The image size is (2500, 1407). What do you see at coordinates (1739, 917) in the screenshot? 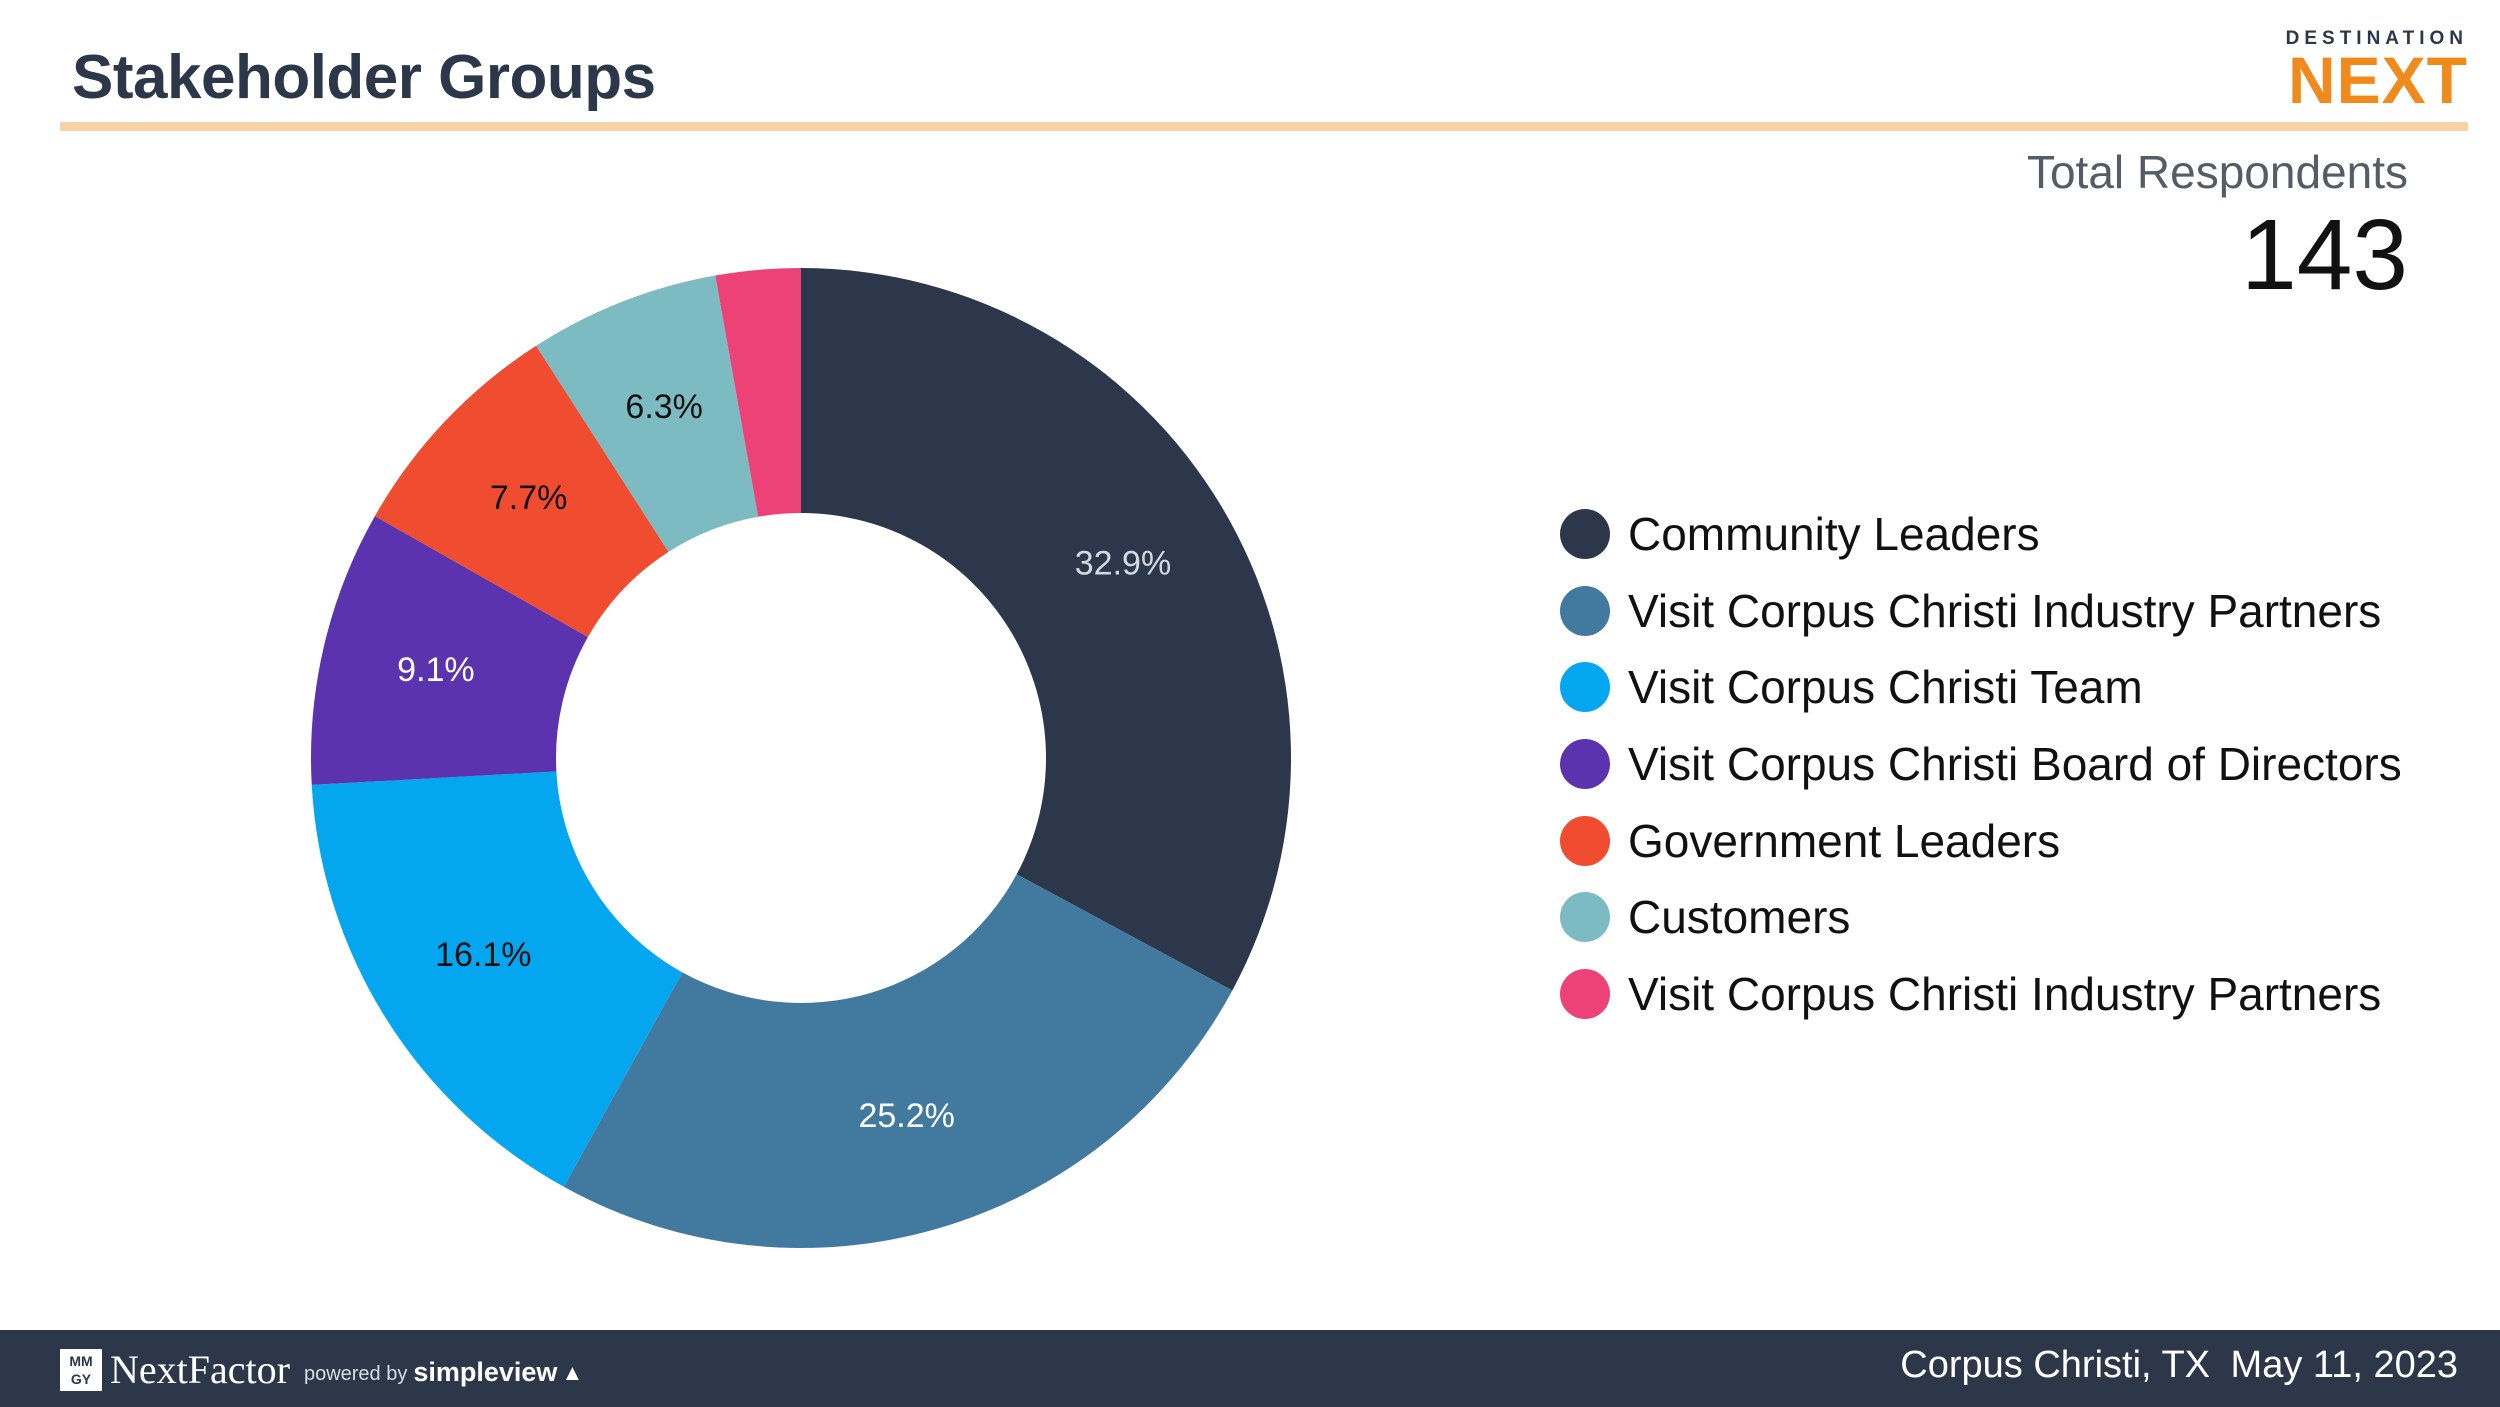
I see `legend-label-6: Customers` at bounding box center [1739, 917].